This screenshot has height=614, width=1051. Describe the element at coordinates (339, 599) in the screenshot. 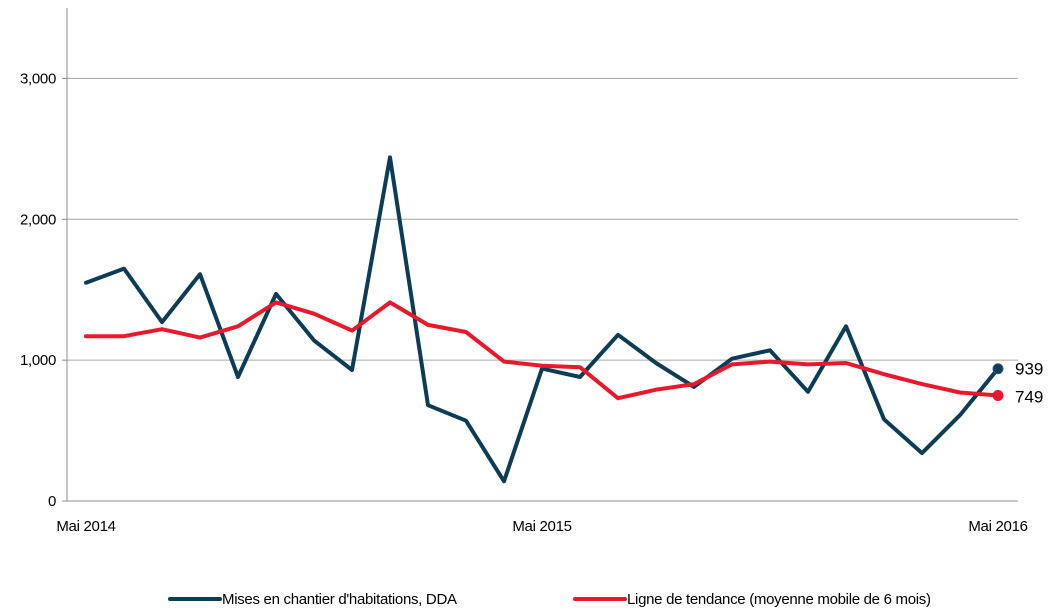

I see `legend-label: Mises en chantier d'habitations, DDA` at that location.